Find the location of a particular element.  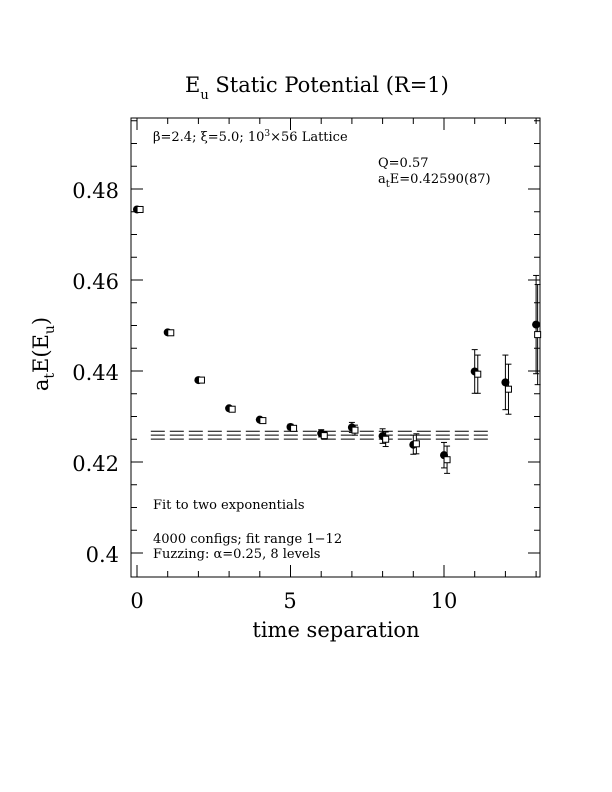

y-tick-label: 0.46 is located at coordinates (95, 282).